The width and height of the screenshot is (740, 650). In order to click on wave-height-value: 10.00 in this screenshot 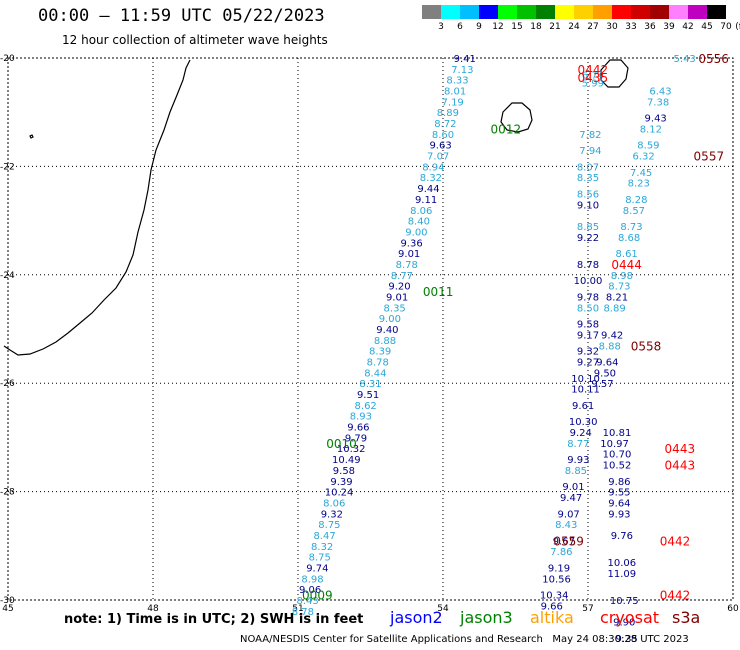, I will do `click(588, 281)`.